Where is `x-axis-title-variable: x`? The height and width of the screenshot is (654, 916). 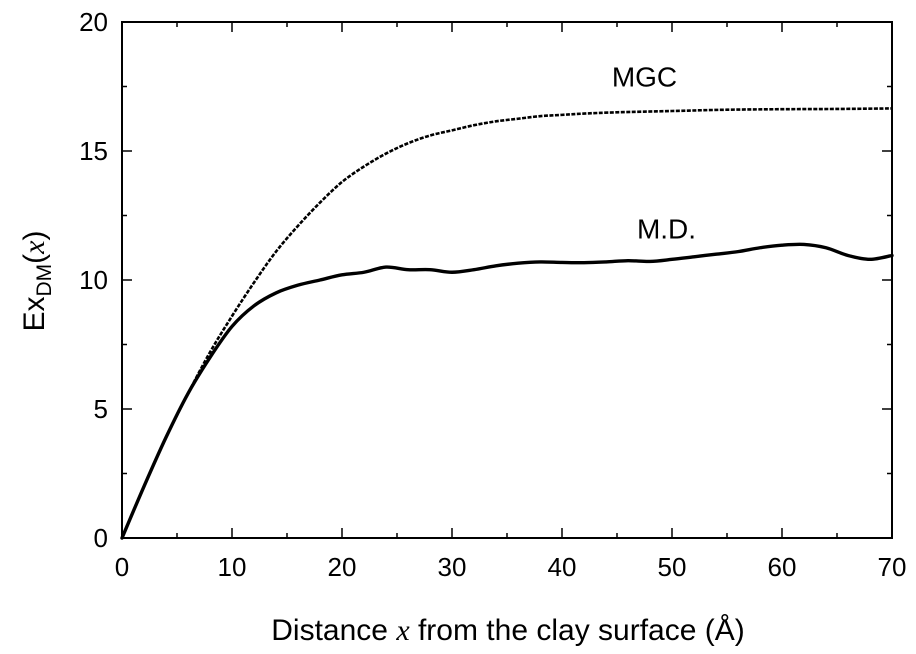 x-axis-title-variable: x is located at coordinates (402, 630).